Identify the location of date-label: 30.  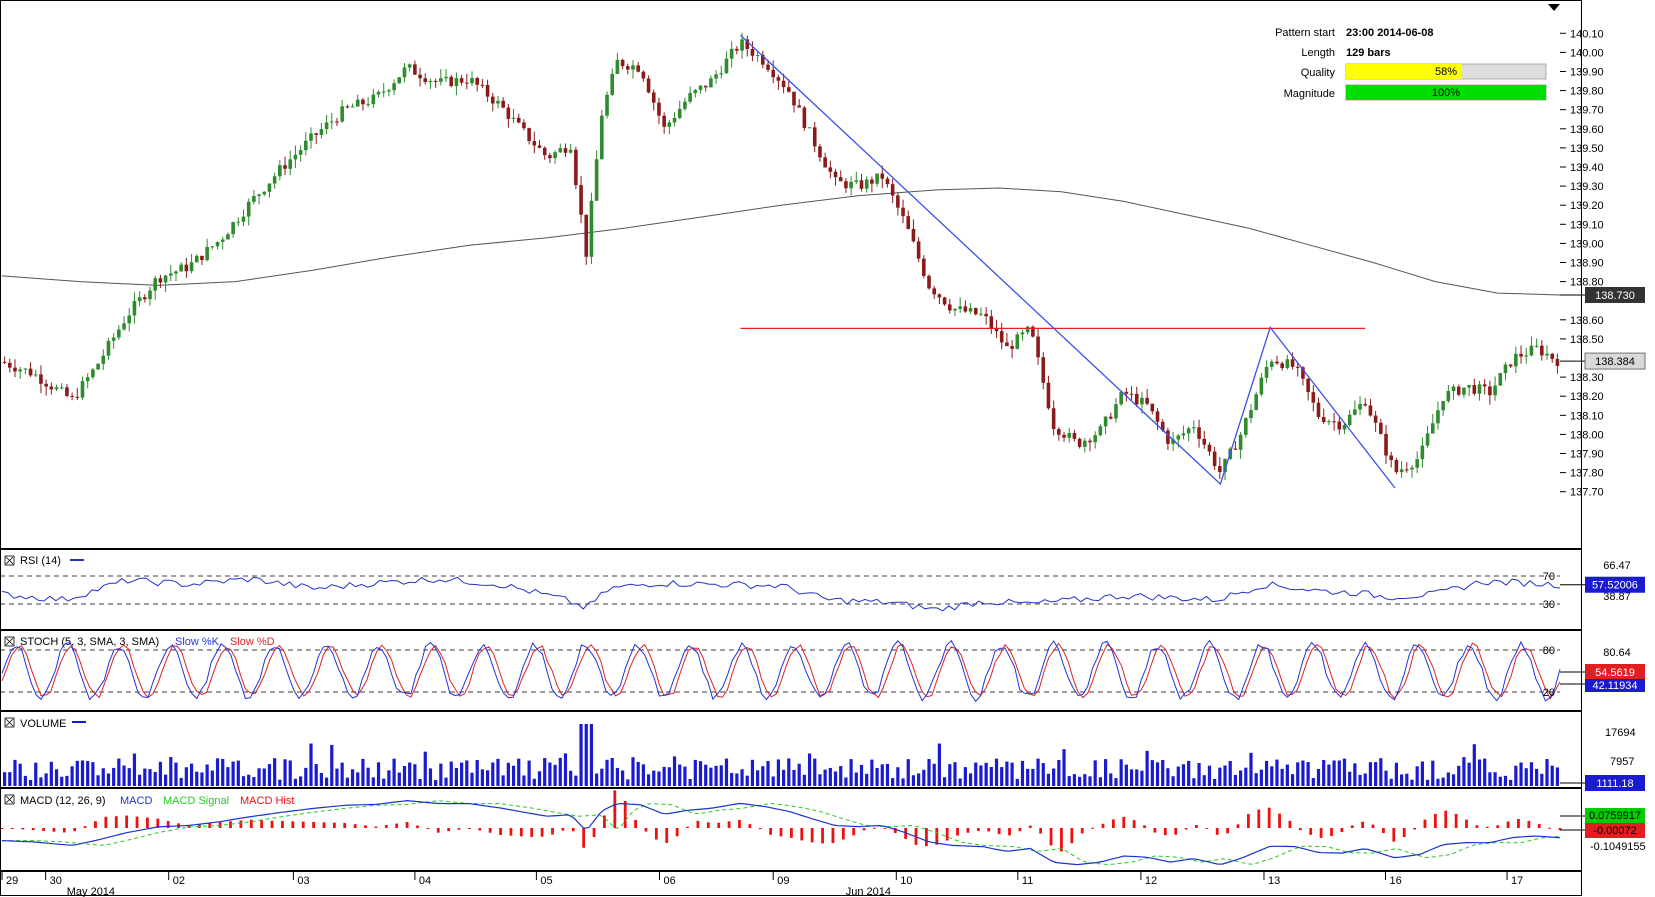
(56, 881).